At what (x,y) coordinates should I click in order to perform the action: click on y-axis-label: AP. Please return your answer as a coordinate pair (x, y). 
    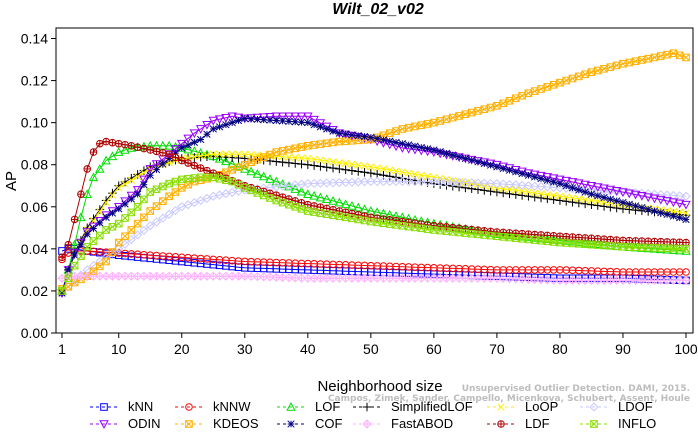
    Looking at the image, I should click on (11, 181).